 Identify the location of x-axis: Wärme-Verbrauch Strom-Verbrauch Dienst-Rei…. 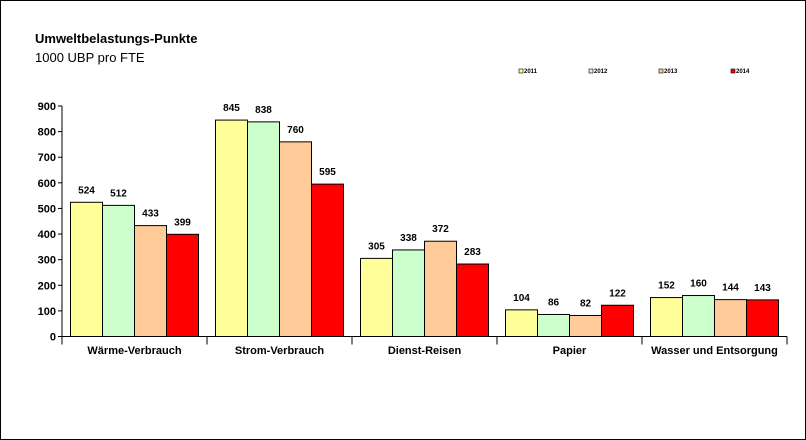
(424, 346).